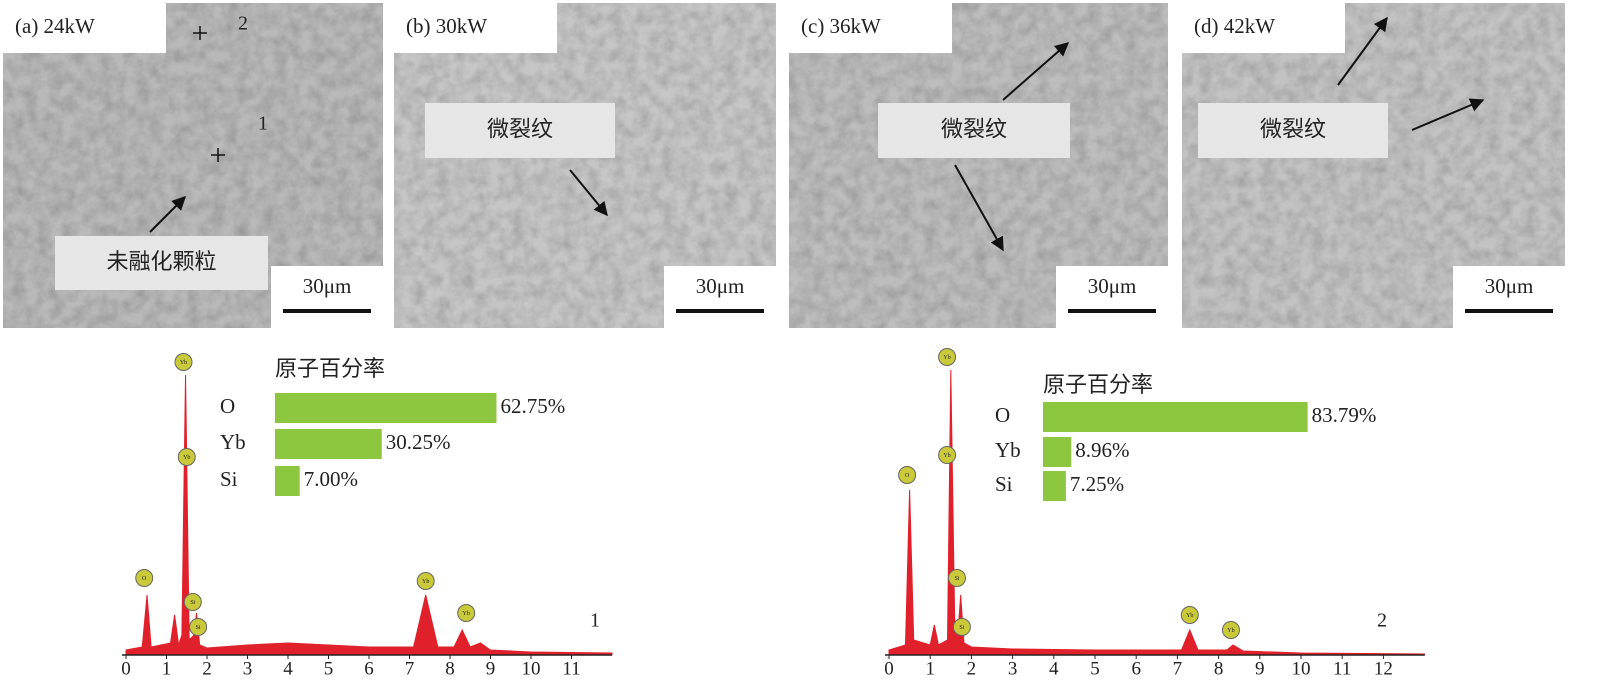  What do you see at coordinates (418, 442) in the screenshot?
I see `value-label: 30.25%` at bounding box center [418, 442].